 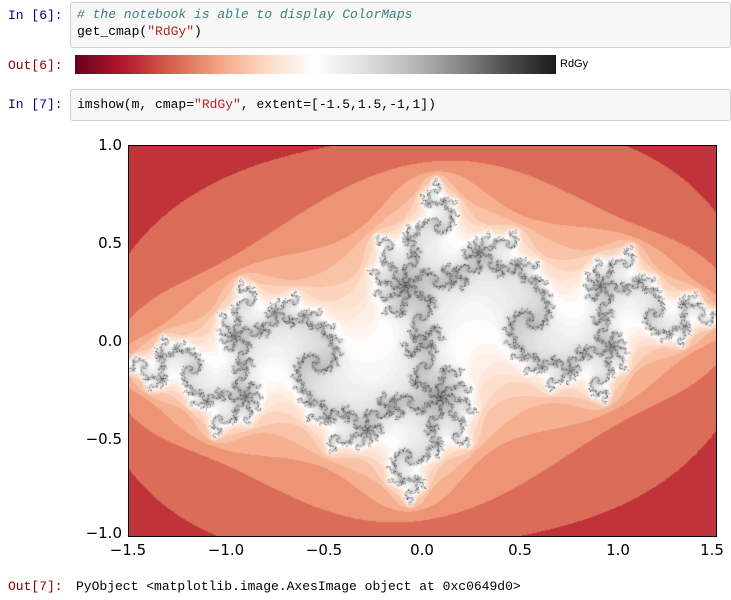 I want to click on x-tick-label: 0.0, so click(x=422, y=550).